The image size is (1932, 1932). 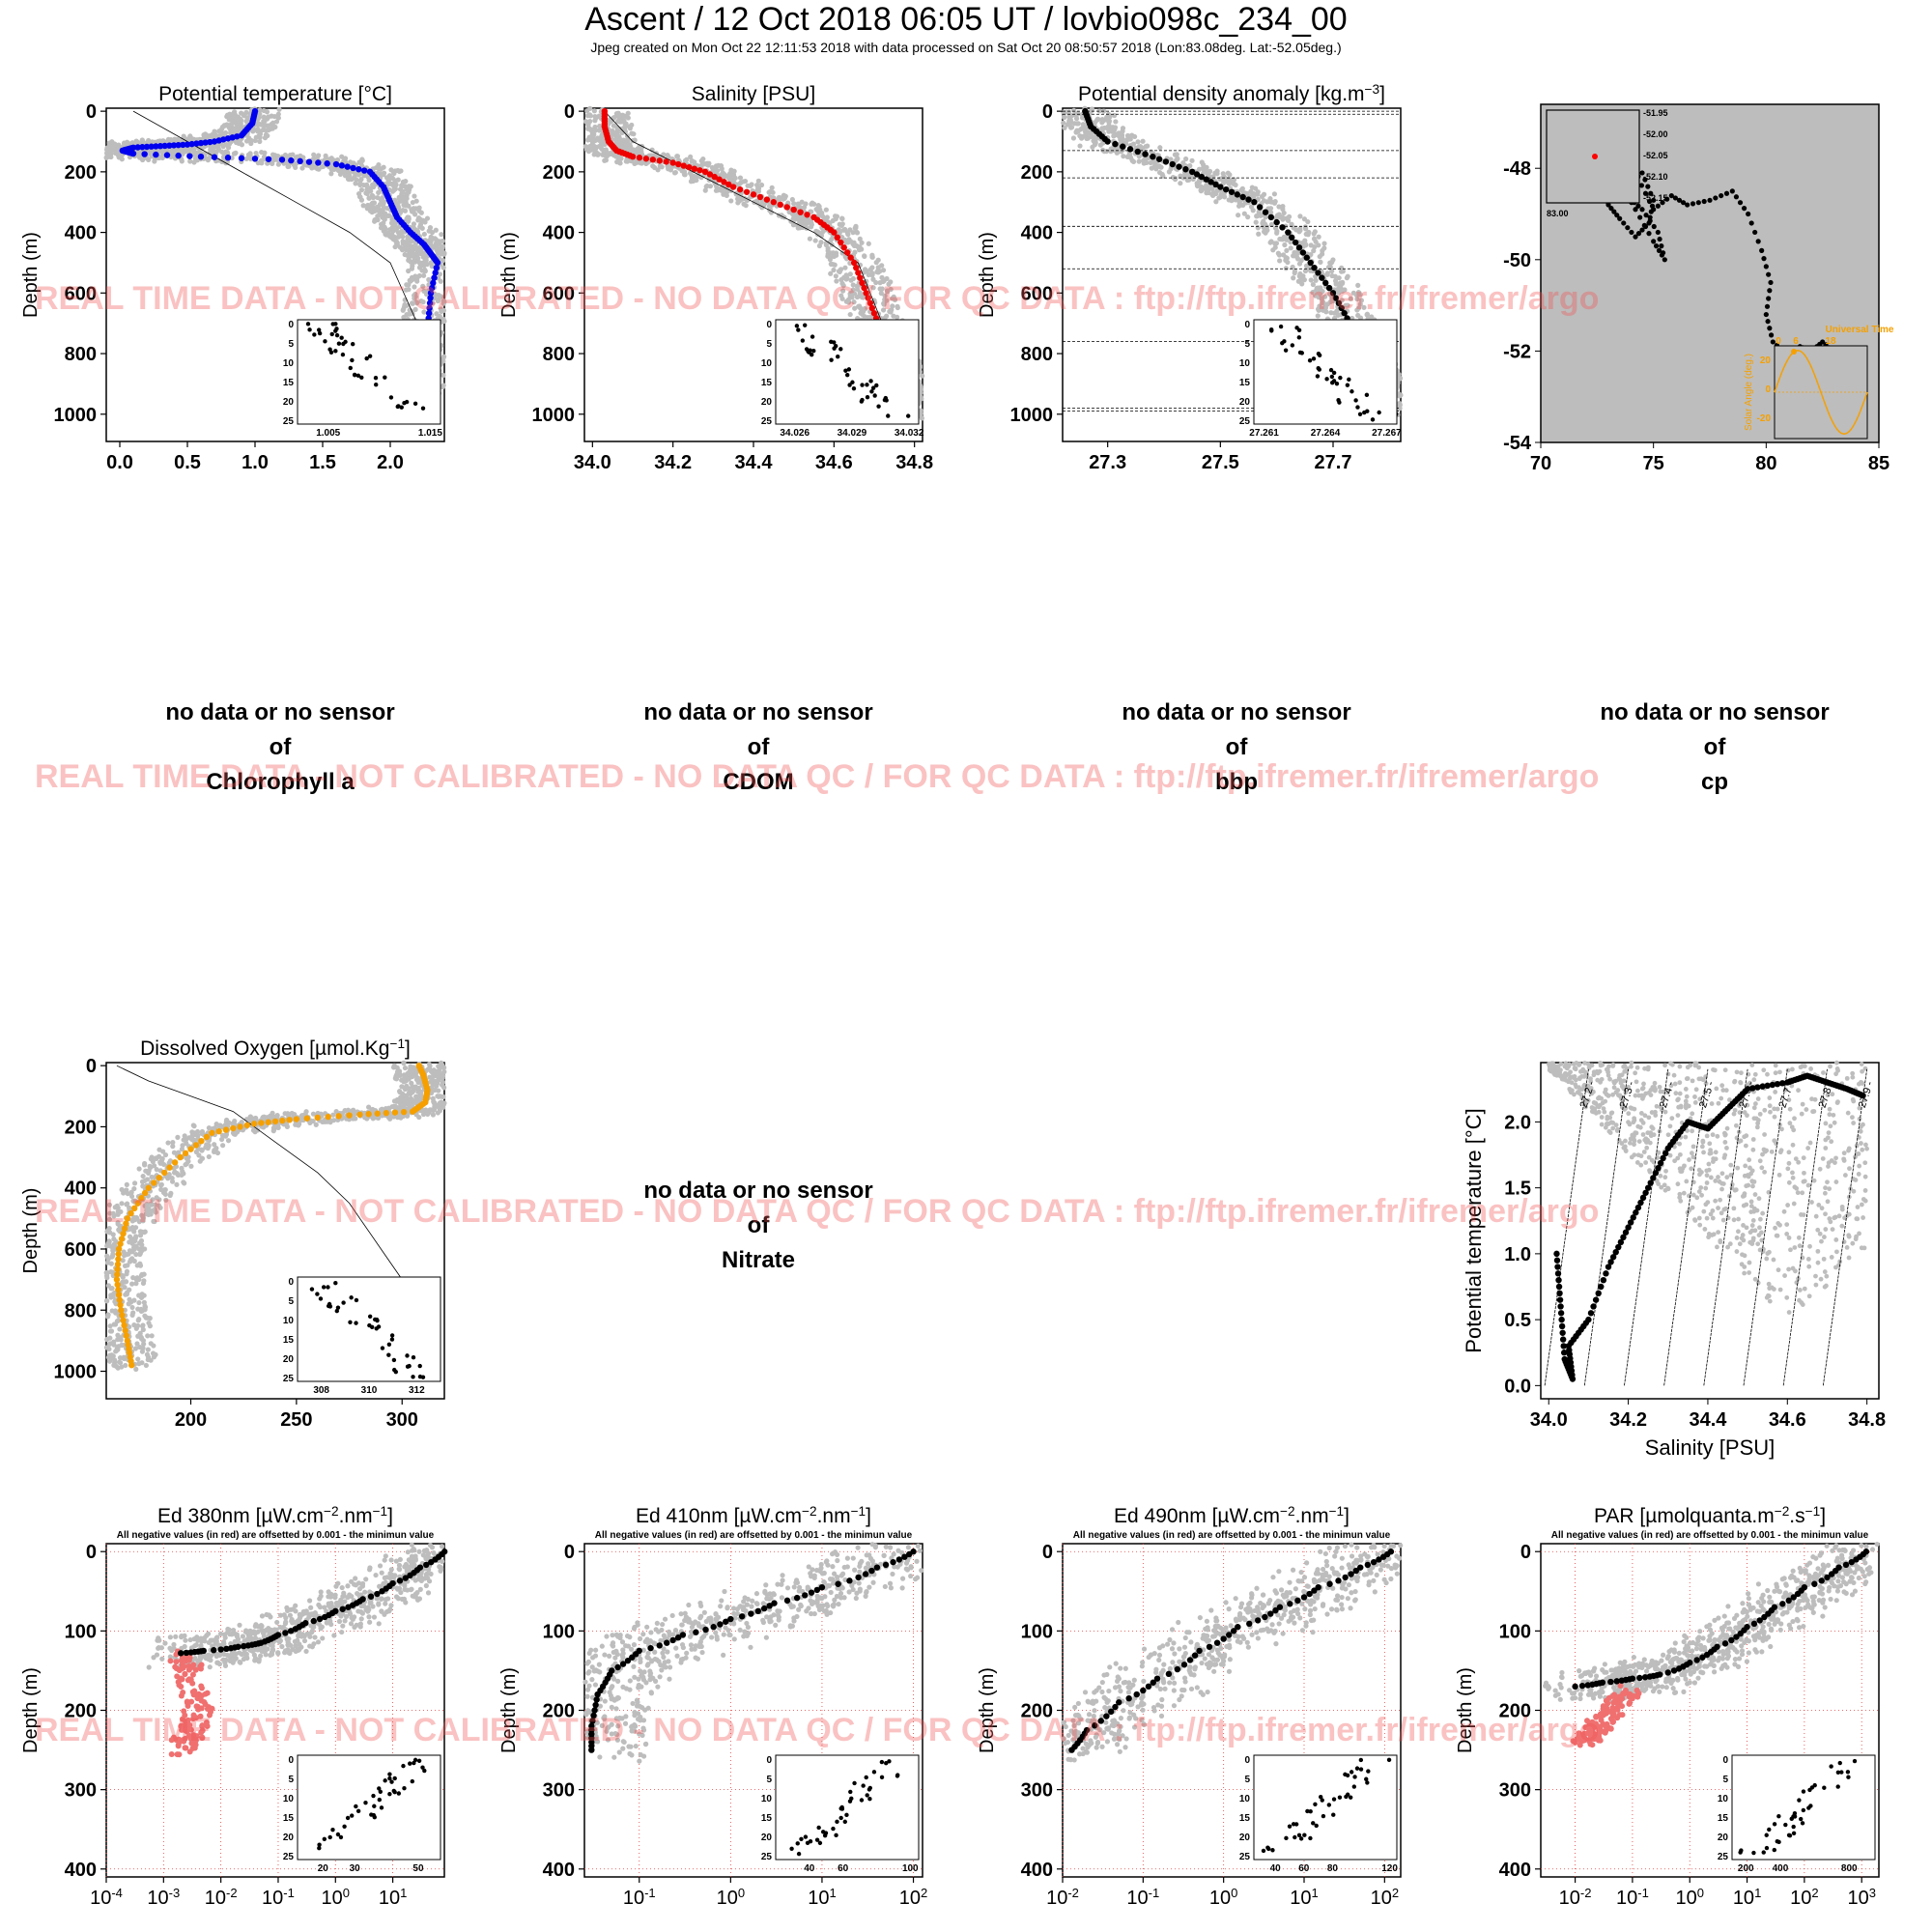 What do you see at coordinates (1245, 363) in the screenshot?
I see `inset-y-tick-label: 10` at bounding box center [1245, 363].